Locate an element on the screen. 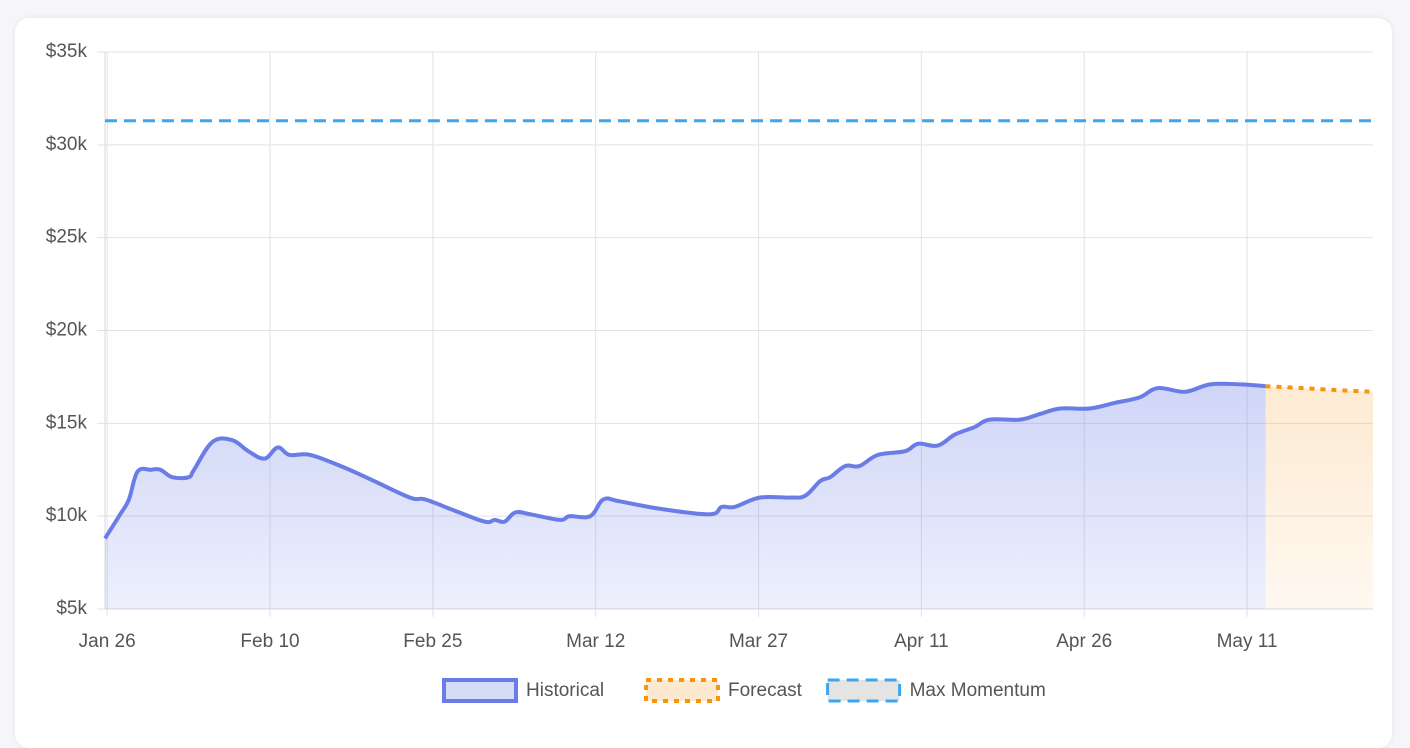 The height and width of the screenshot is (748, 1410). legend-label: Forecast is located at coordinates (765, 690).